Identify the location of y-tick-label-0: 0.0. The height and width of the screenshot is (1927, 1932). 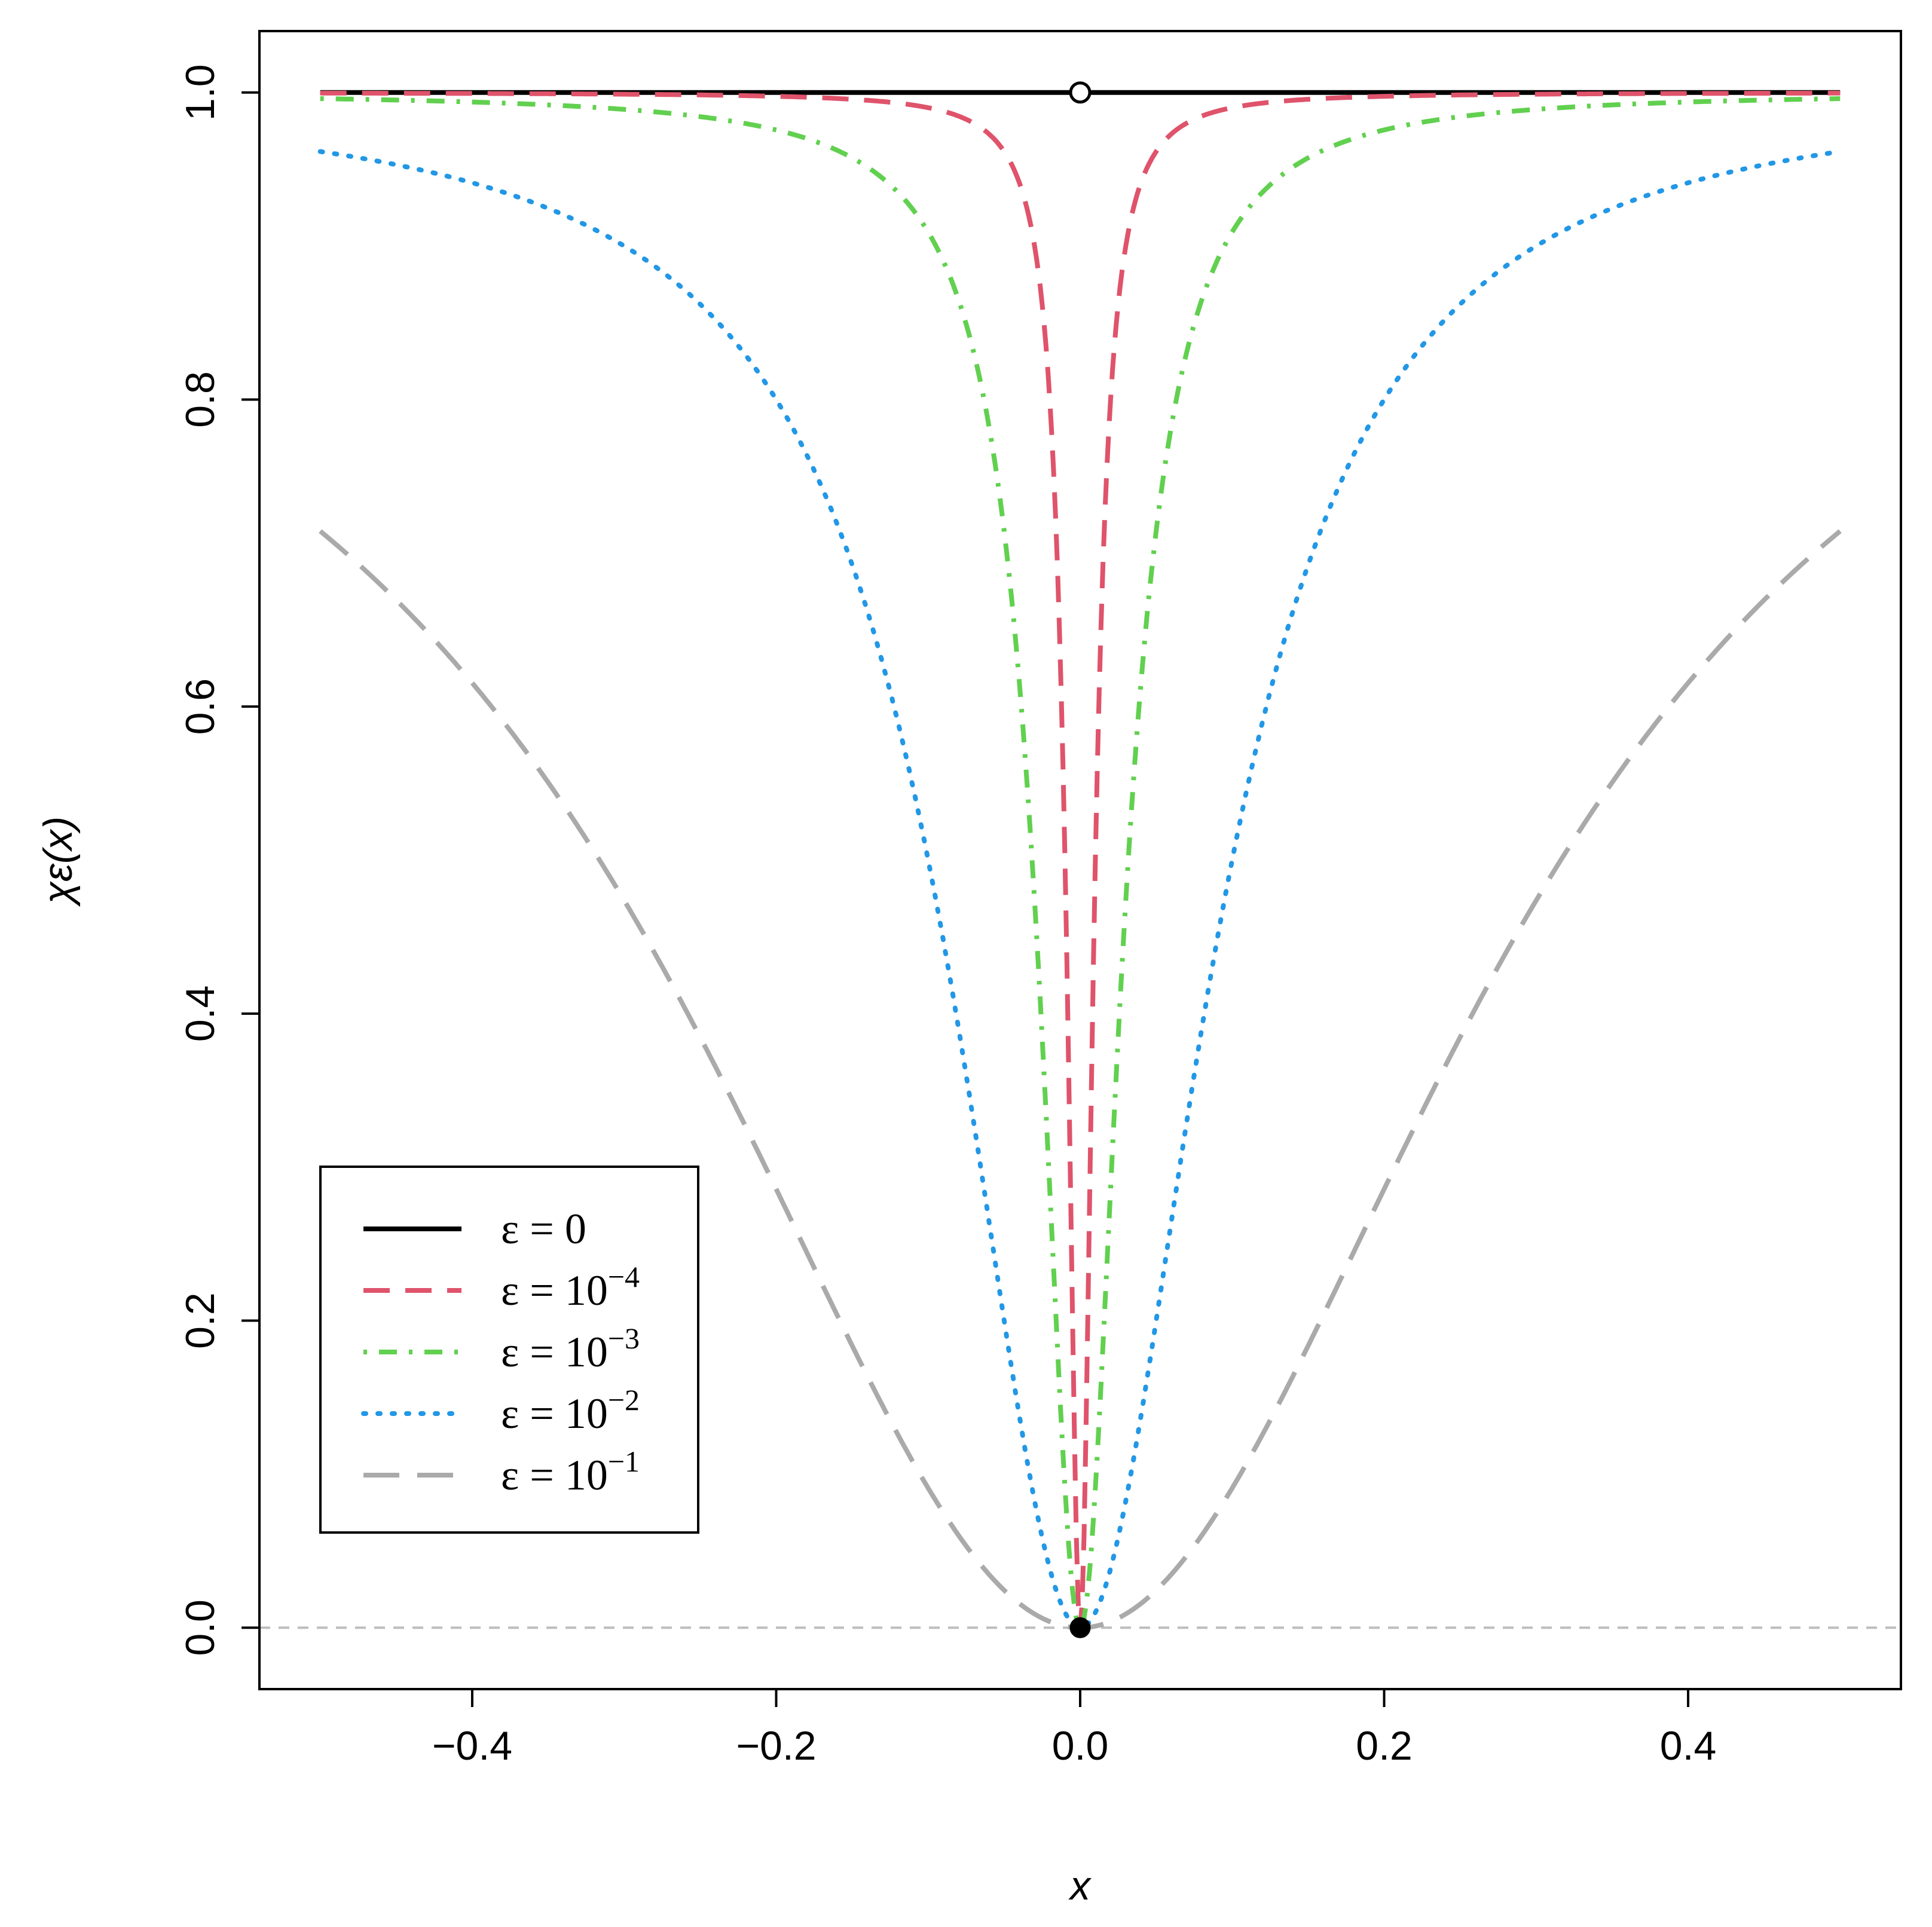
(200, 1627).